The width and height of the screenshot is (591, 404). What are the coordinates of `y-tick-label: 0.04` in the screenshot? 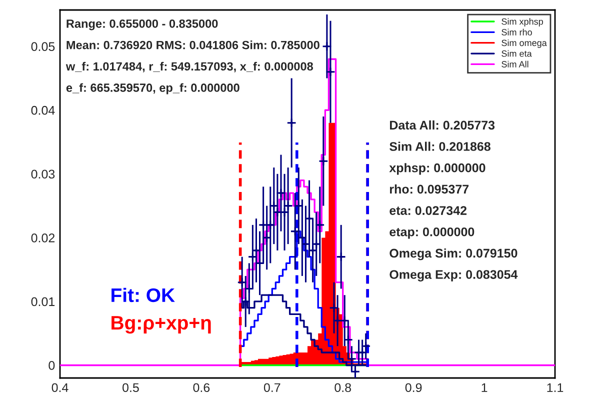 It's located at (43, 110).